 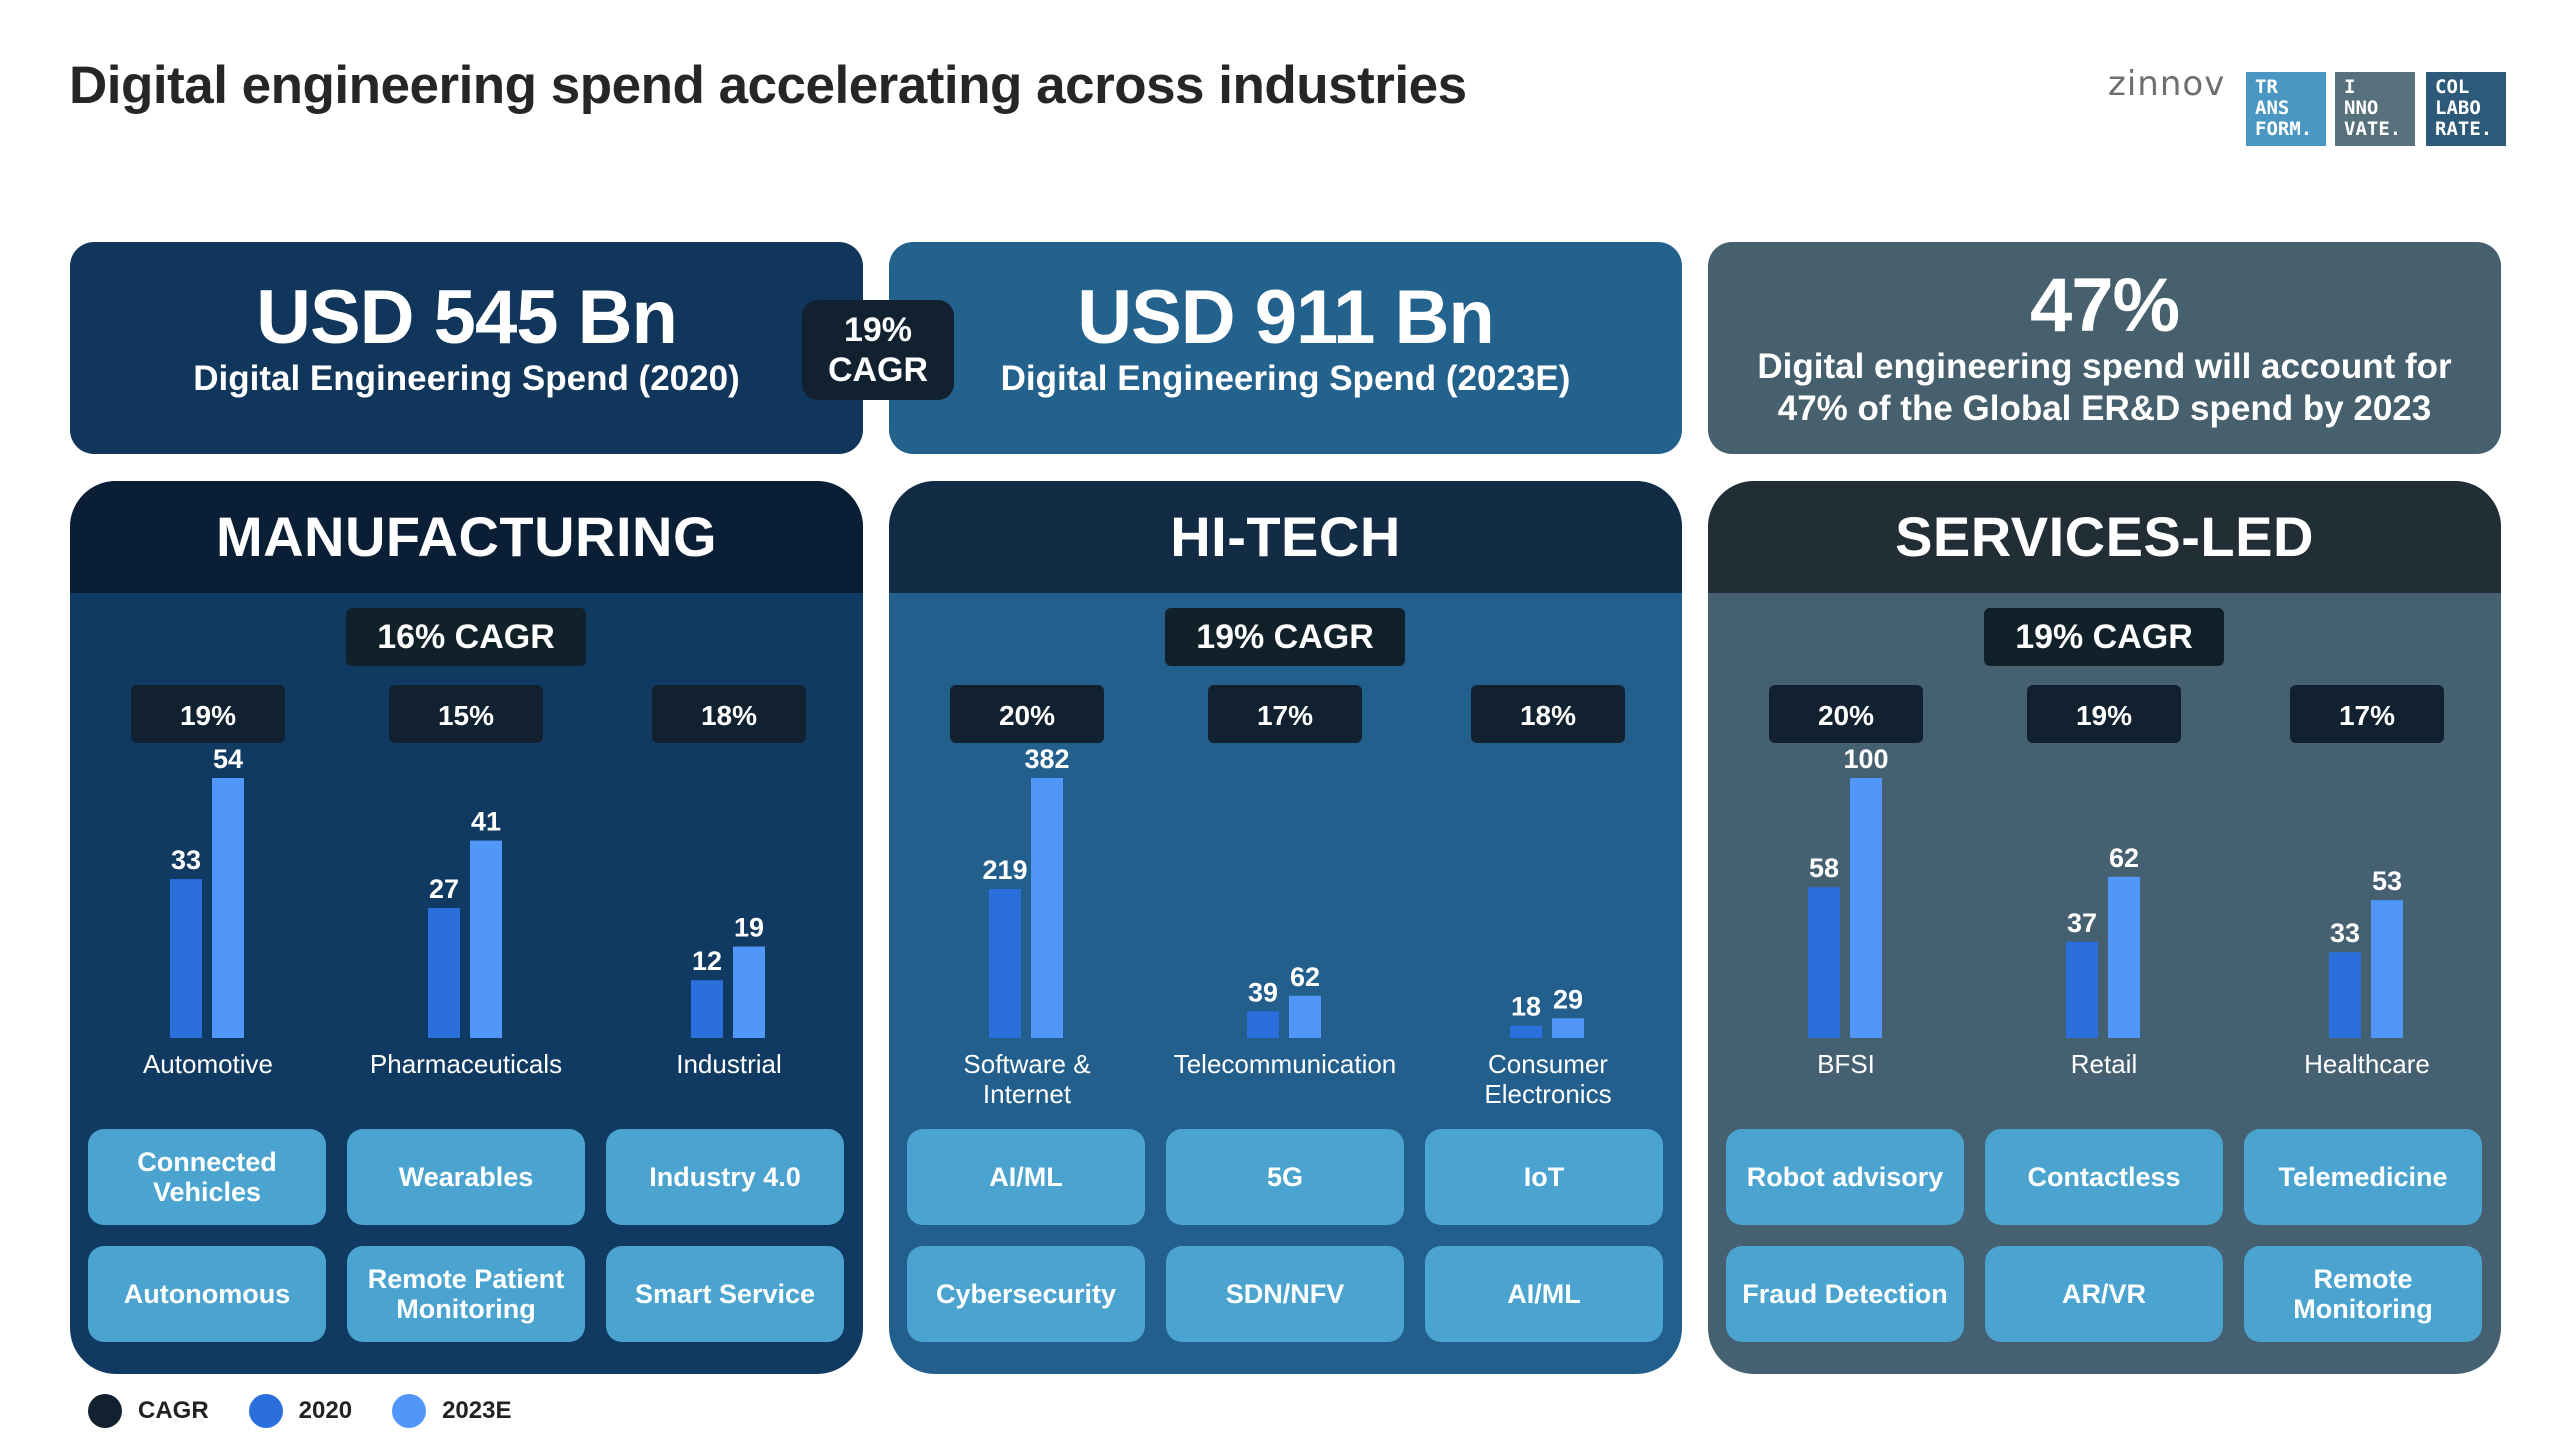 I want to click on overall-cagr-label: CAGR, so click(x=878, y=370).